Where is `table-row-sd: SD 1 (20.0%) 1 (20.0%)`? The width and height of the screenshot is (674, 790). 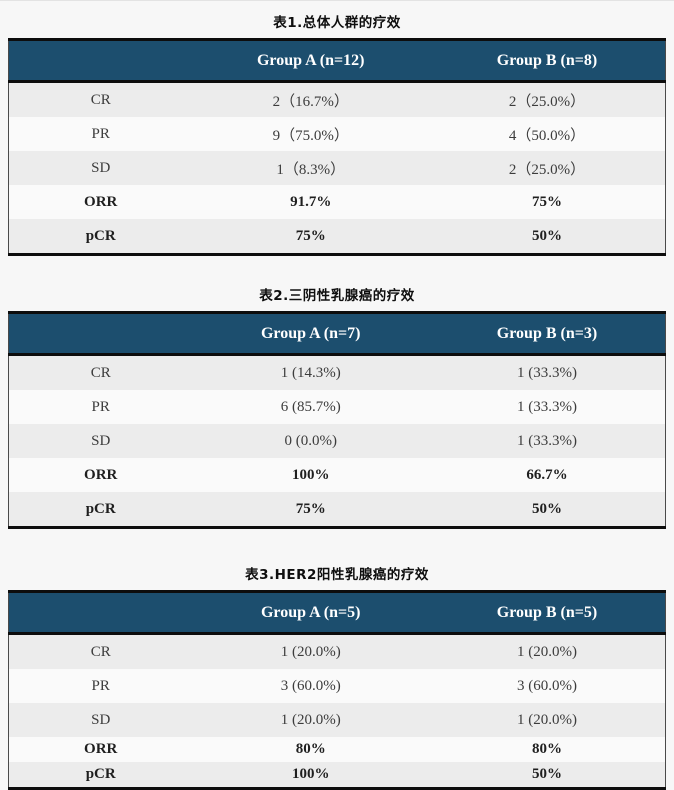 table-row-sd: SD 1 (20.0%) 1 (20.0%) is located at coordinates (337, 720).